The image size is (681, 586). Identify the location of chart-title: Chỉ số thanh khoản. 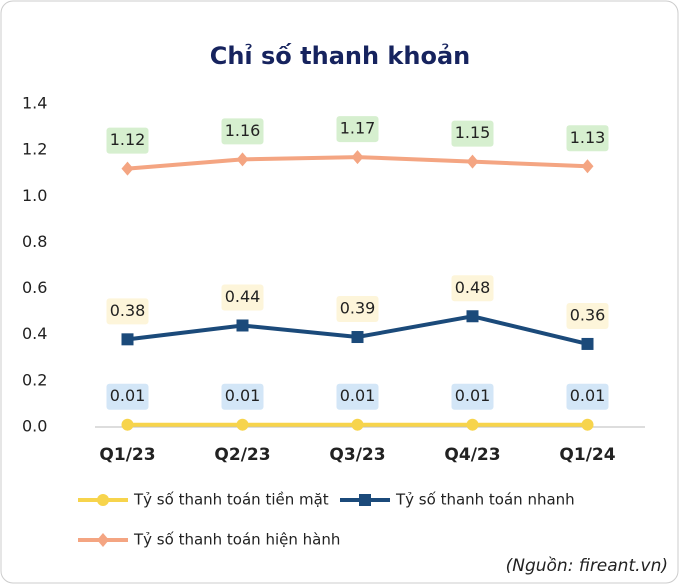
(340, 56).